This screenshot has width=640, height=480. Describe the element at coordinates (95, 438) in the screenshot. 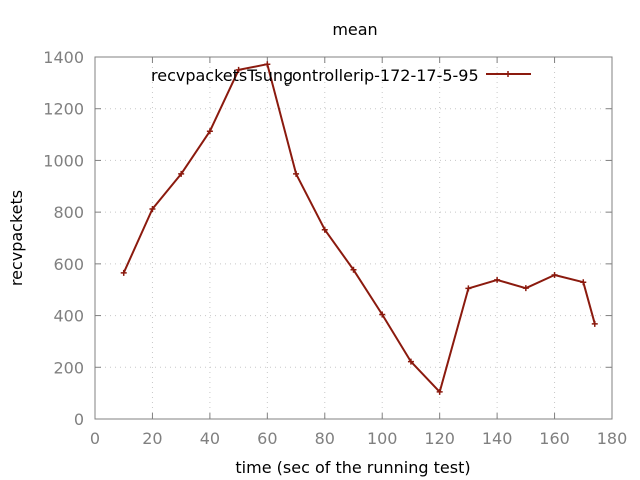

I see `x-tick-label: 0` at that location.